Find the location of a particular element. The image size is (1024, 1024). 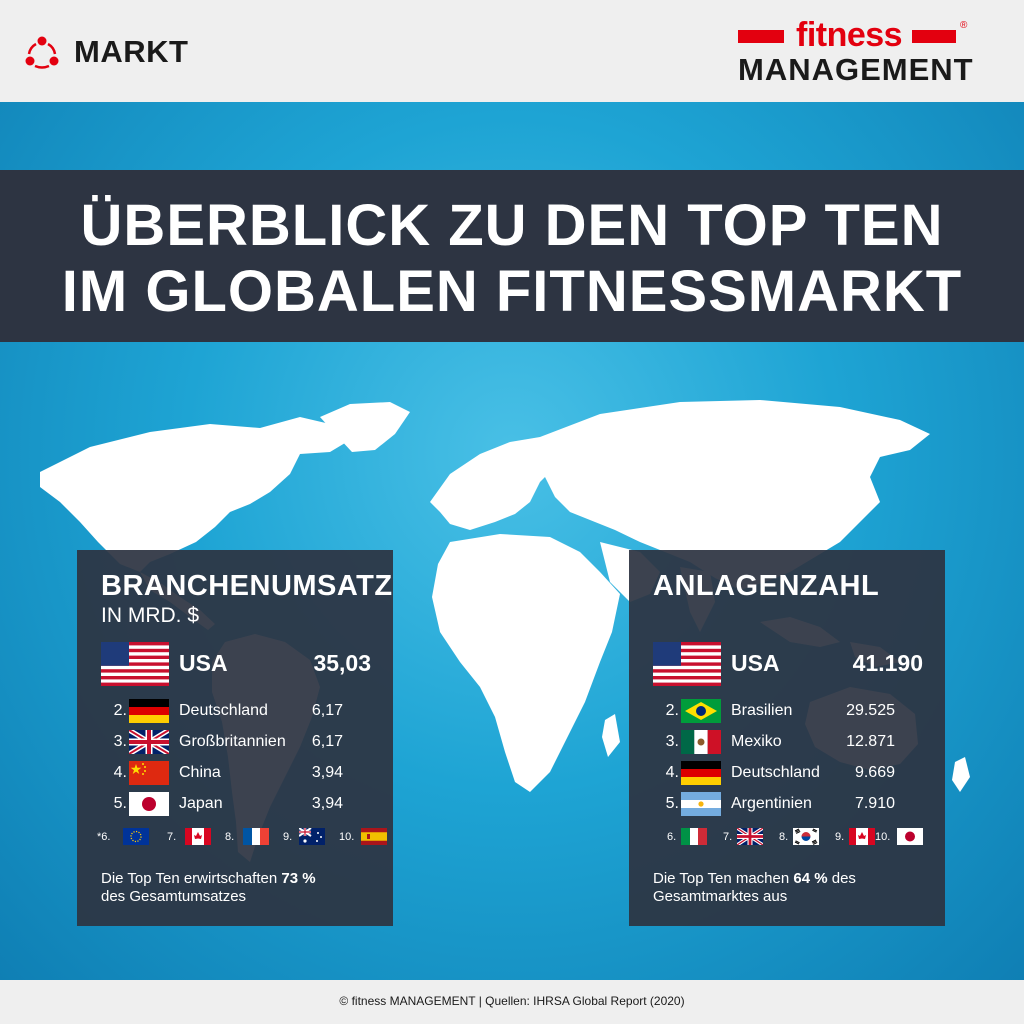

footnote-text-mid: des is located at coordinates (841, 878).